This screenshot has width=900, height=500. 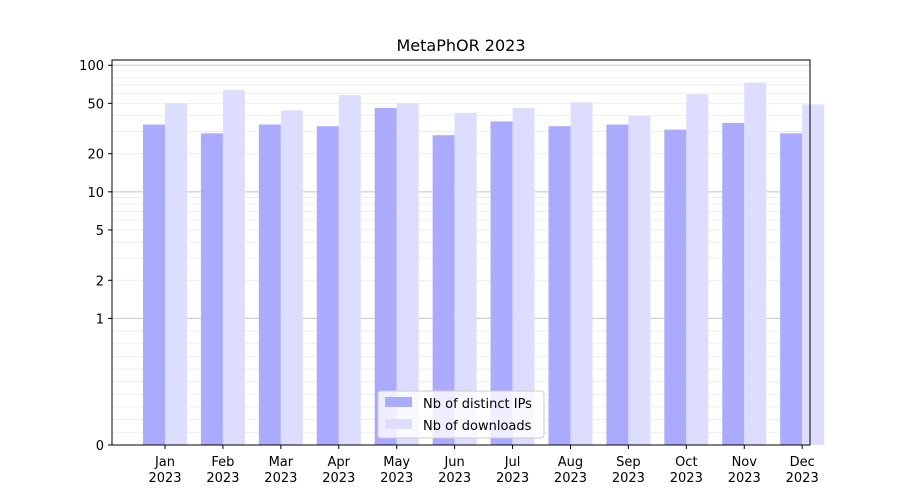 What do you see at coordinates (100, 231) in the screenshot?
I see `y-tick-label: 5` at bounding box center [100, 231].